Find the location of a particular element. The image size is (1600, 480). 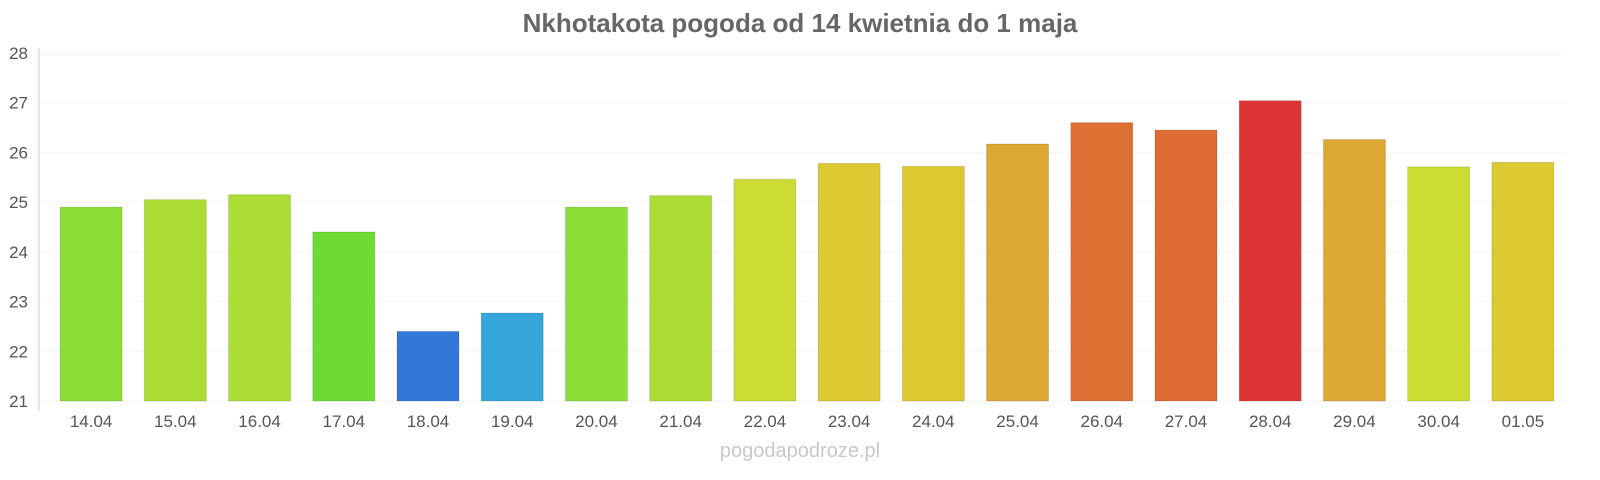

x-tick-label: 30.04 is located at coordinates (1438, 421).